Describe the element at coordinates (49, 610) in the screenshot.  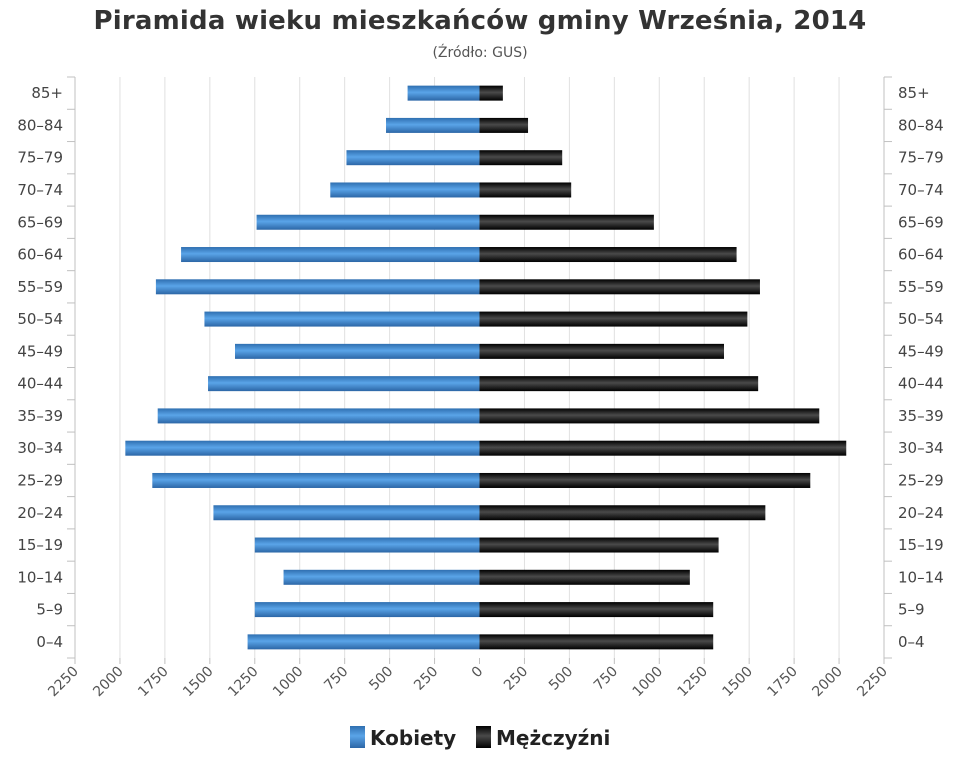
I see `category-label-left: 5–9` at that location.